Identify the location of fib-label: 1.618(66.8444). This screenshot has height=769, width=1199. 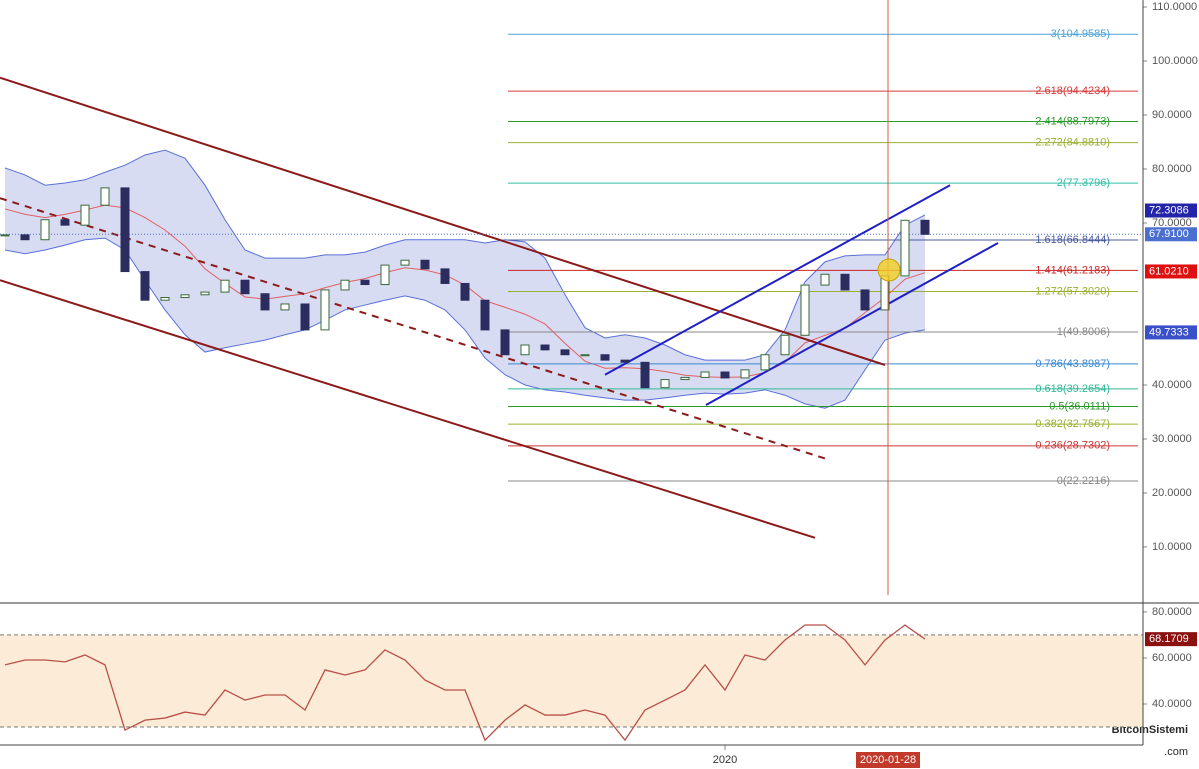
(1072, 240).